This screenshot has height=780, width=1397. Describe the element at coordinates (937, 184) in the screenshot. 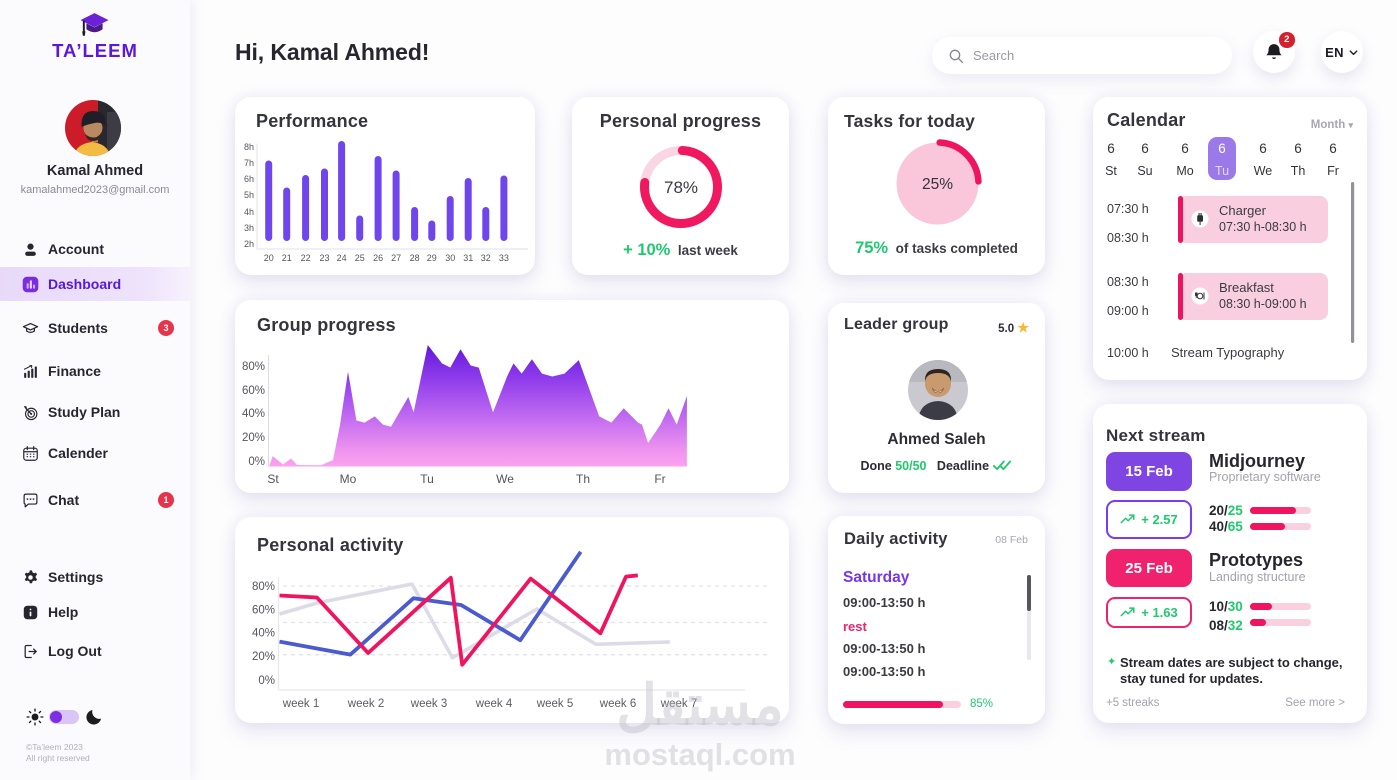

I see `svg-text: 25%` at that location.